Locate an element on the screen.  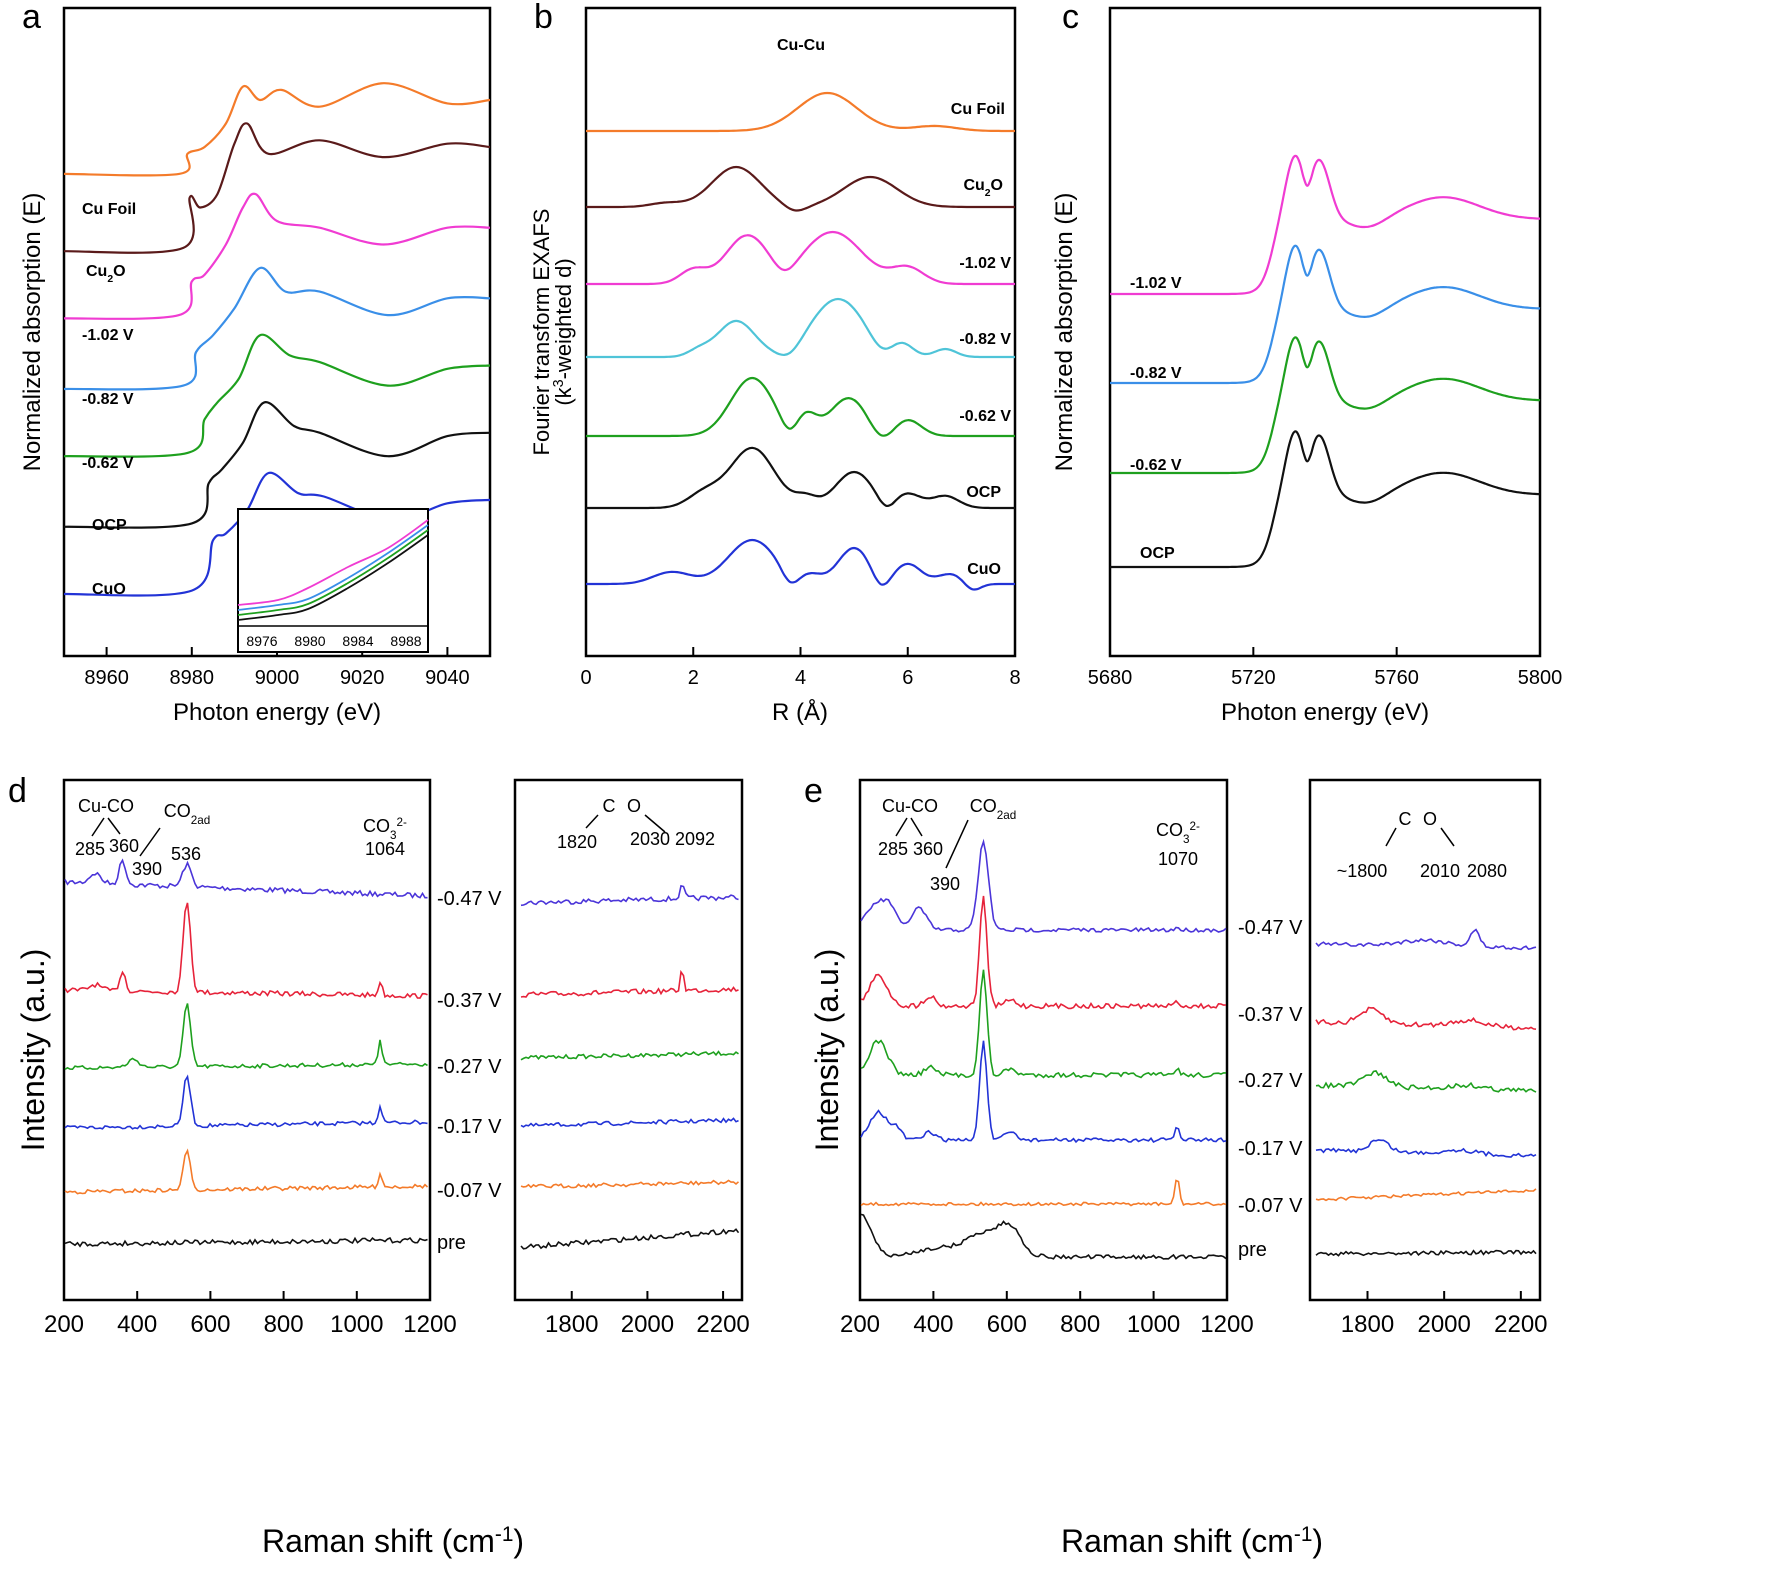
panel-d-frame-right is located at coordinates (628, 1040).